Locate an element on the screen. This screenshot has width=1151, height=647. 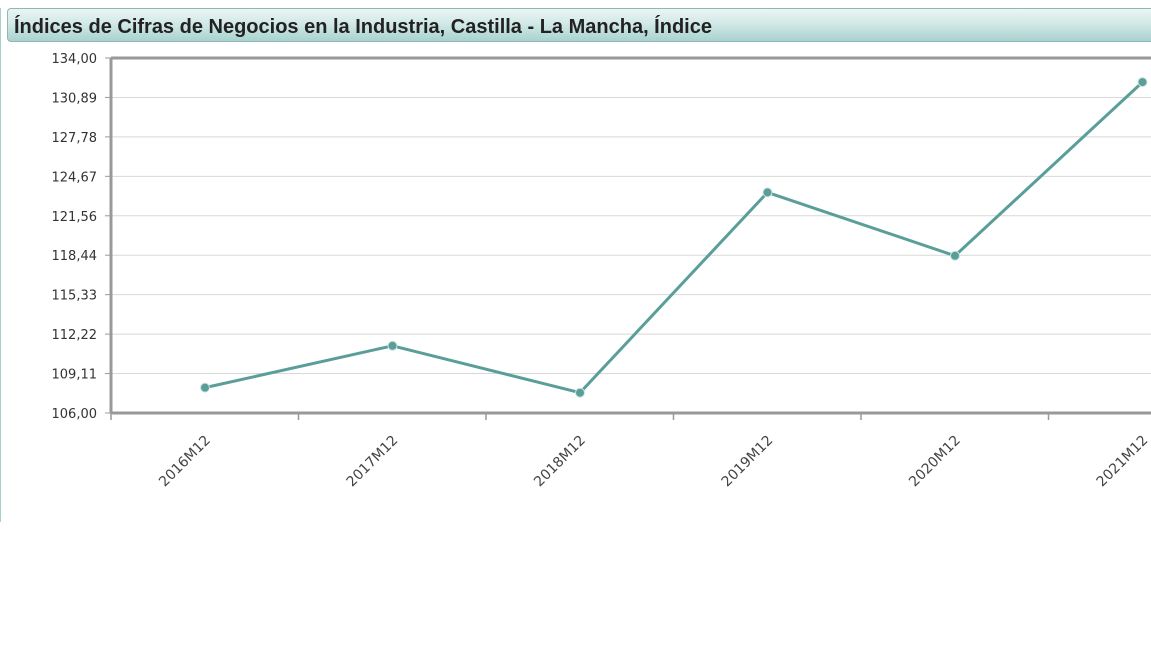
y-tick-label: 124,67 is located at coordinates (75, 177).